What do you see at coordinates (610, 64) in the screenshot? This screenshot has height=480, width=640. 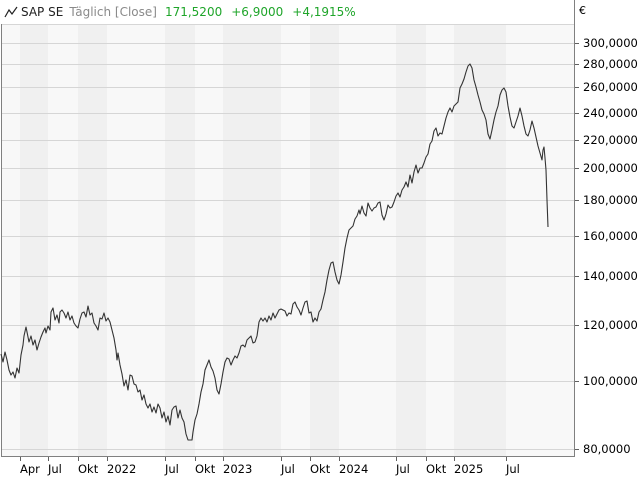 I see `y-label-280: 280,0000` at bounding box center [610, 64].